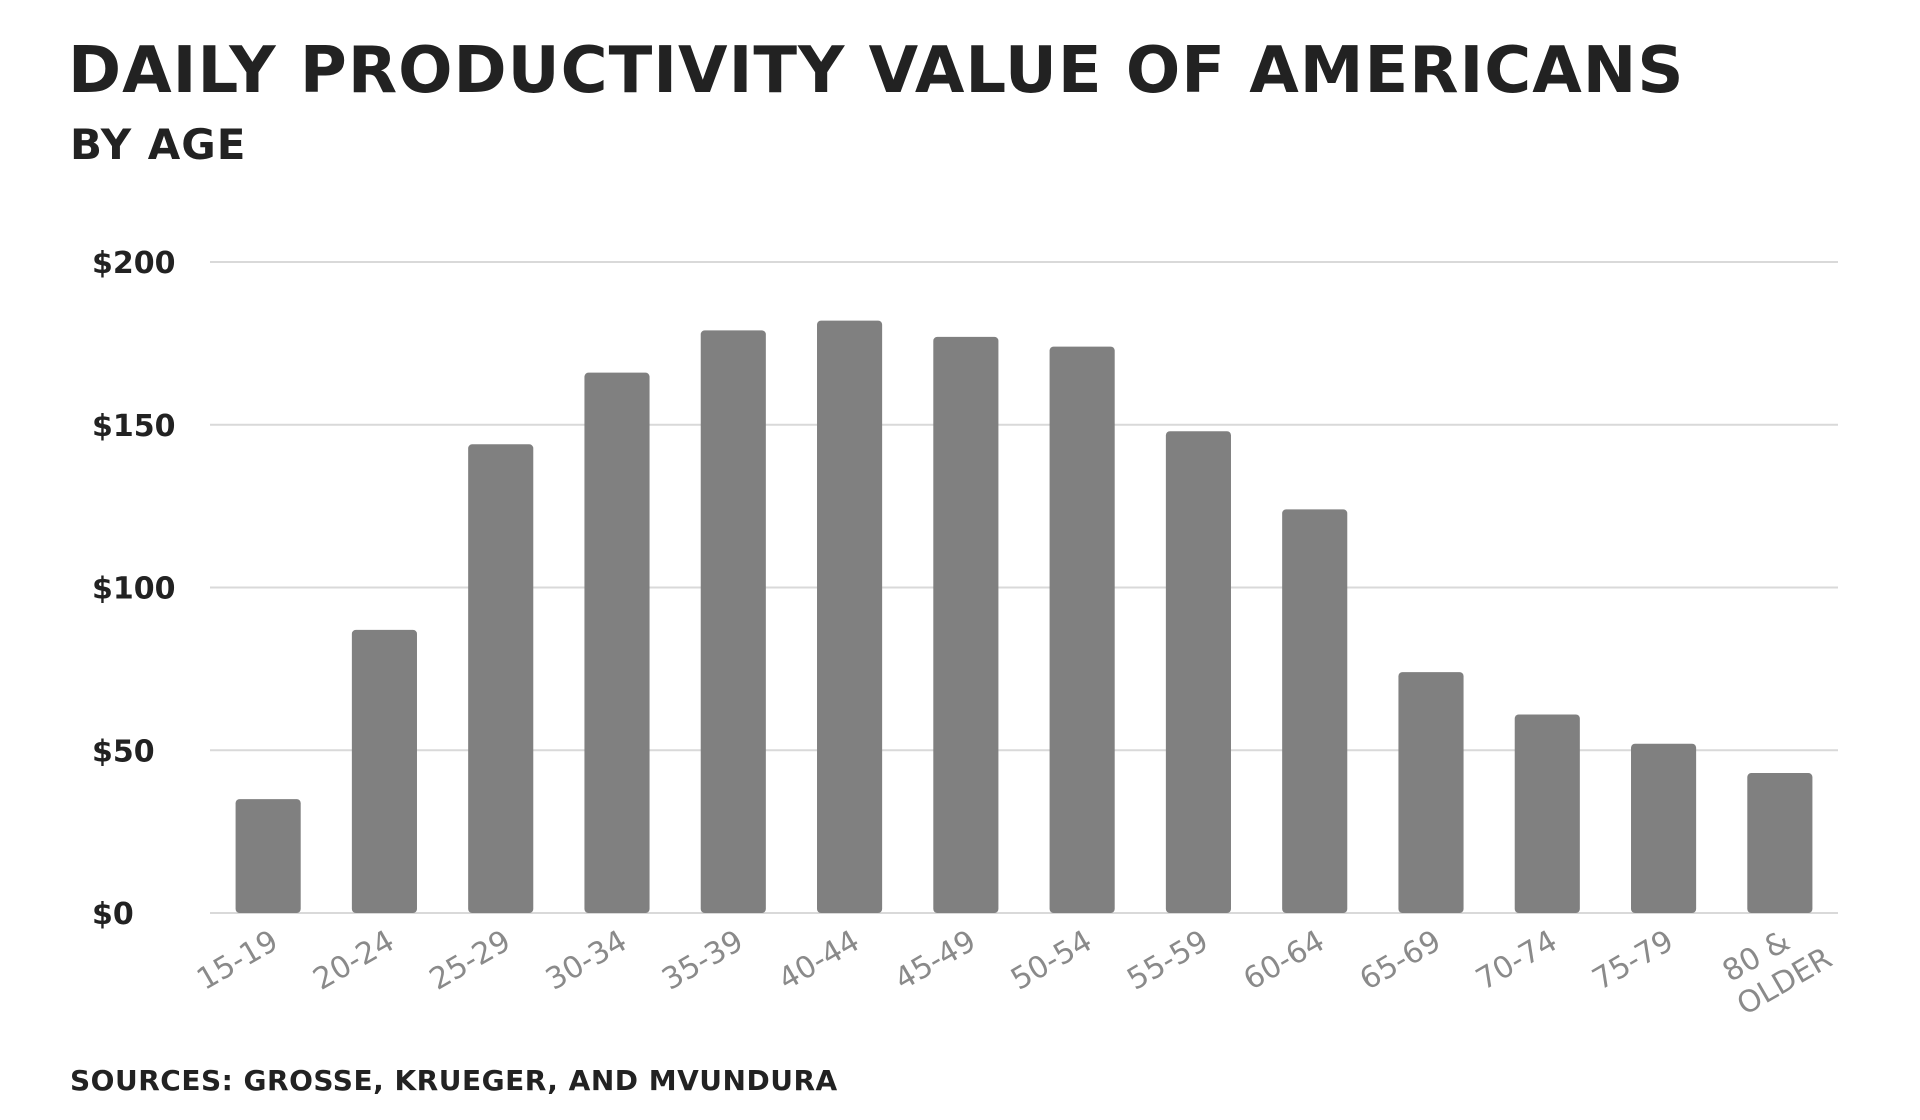 The image size is (1920, 1120). What do you see at coordinates (134, 263) in the screenshot?
I see `y-tick-label: $200` at bounding box center [134, 263].